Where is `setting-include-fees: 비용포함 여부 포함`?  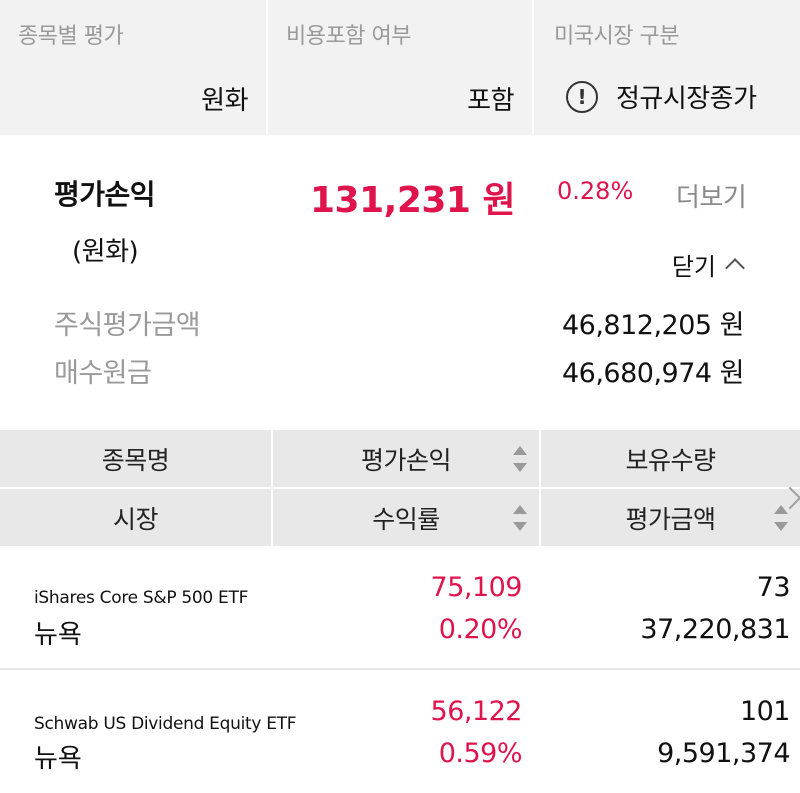
setting-include-fees: 비용포함 여부 포함 is located at coordinates (399, 67).